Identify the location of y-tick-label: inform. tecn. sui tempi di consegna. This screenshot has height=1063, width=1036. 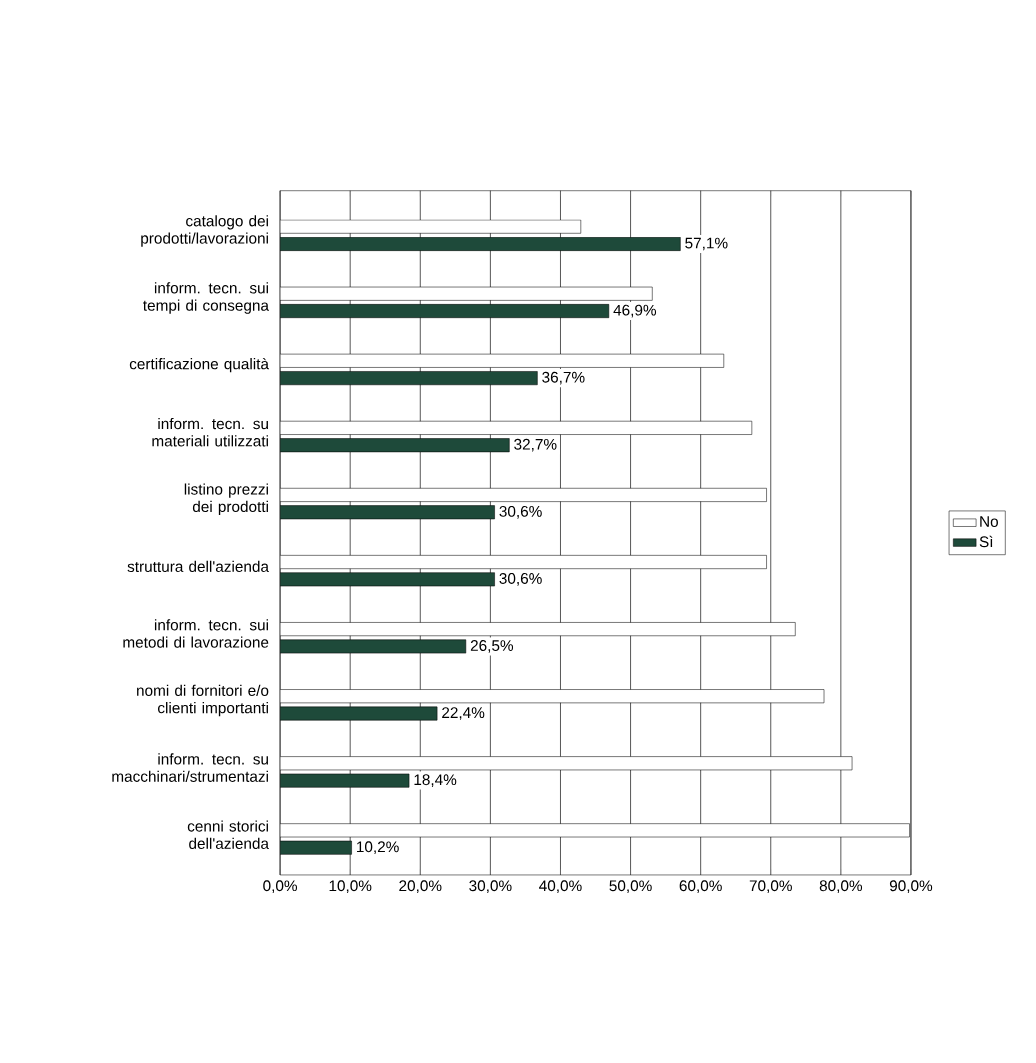
(205, 298).